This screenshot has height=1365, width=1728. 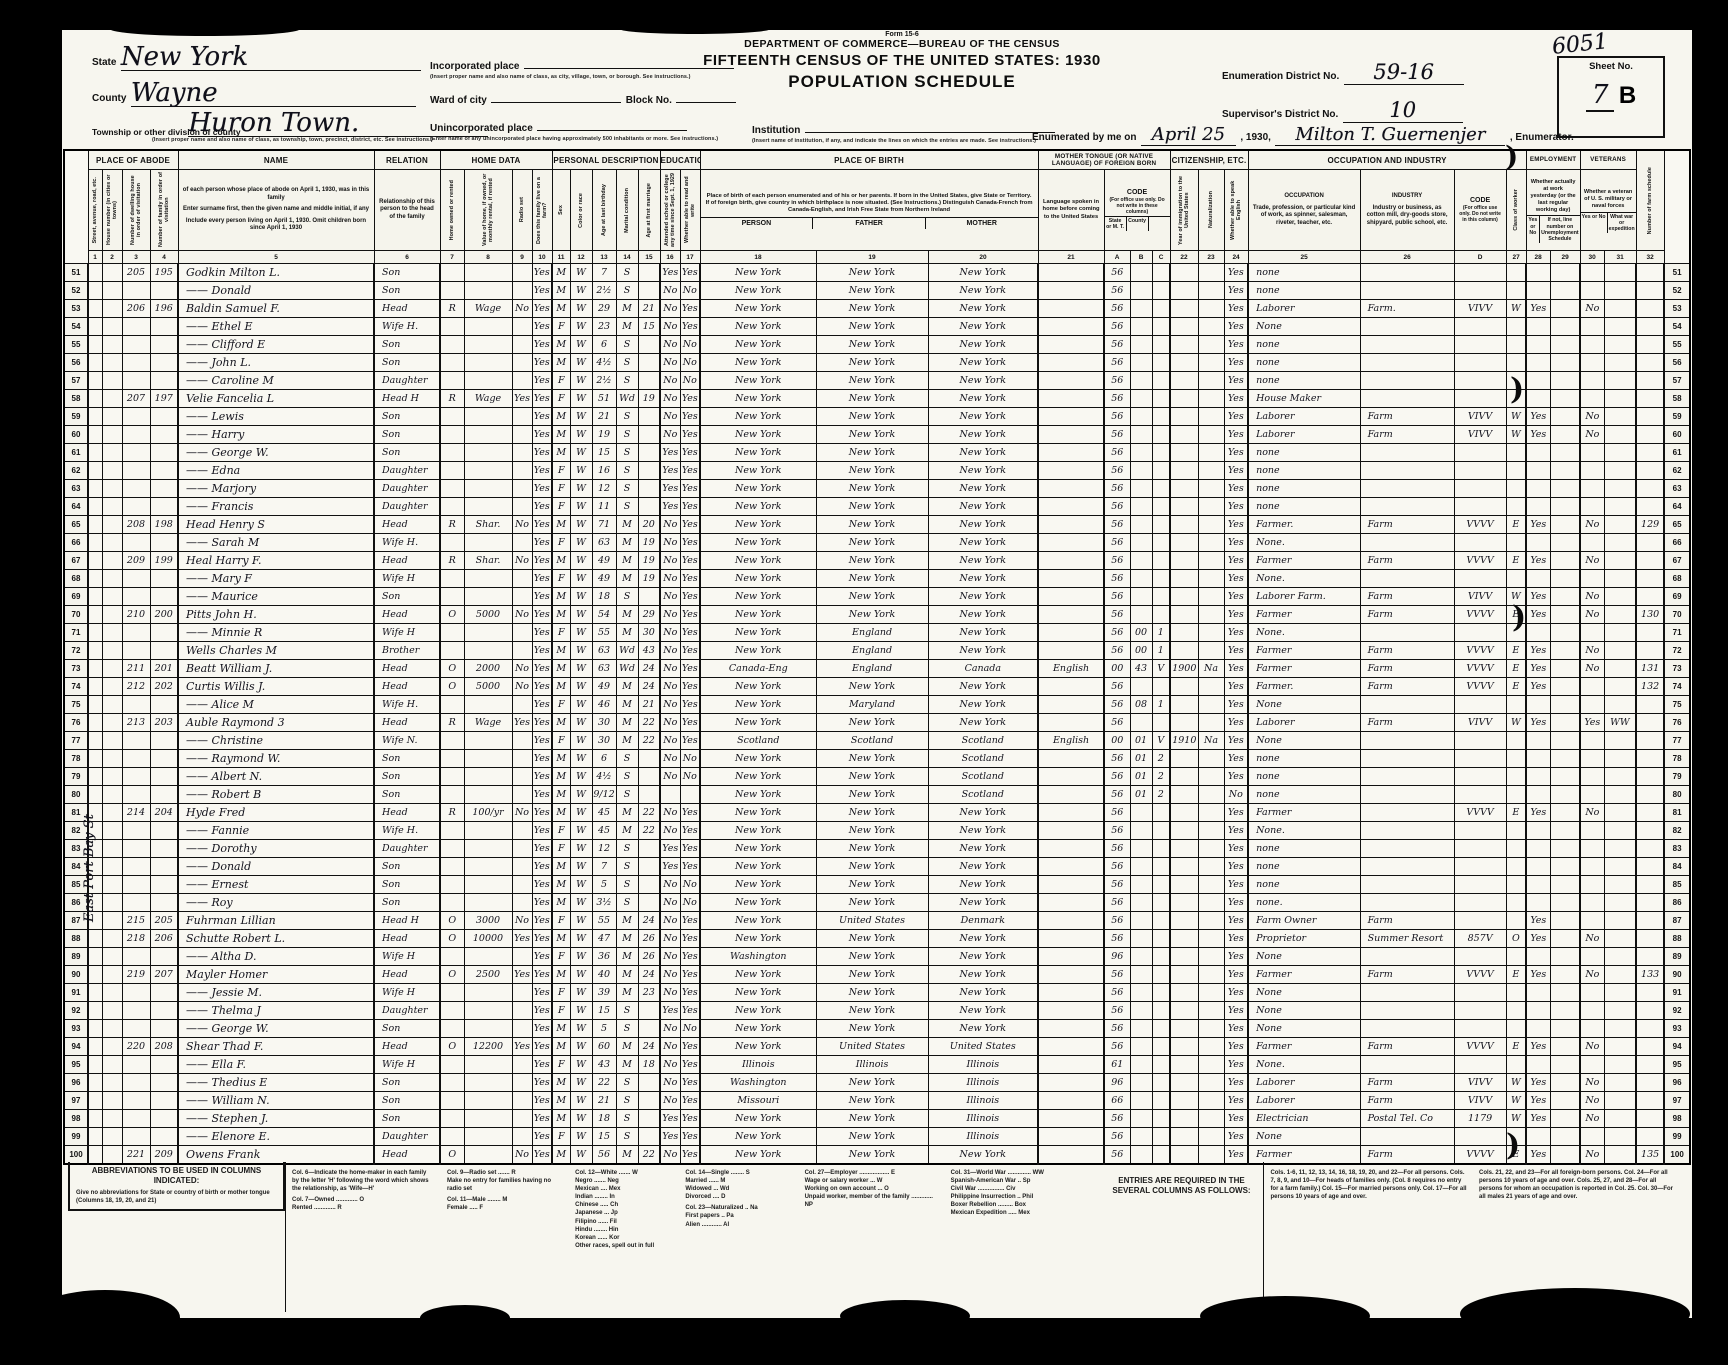 What do you see at coordinates (1677, 668) in the screenshot?
I see `cell-line-number-right: 73` at bounding box center [1677, 668].